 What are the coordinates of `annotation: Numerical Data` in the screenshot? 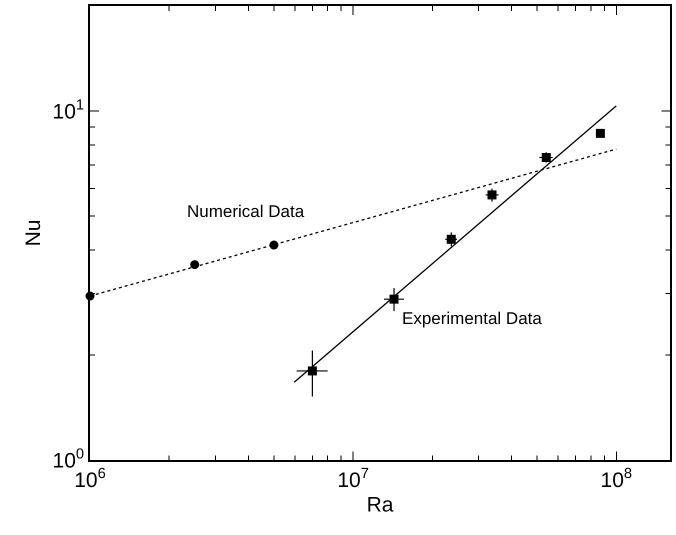 It's located at (246, 211).